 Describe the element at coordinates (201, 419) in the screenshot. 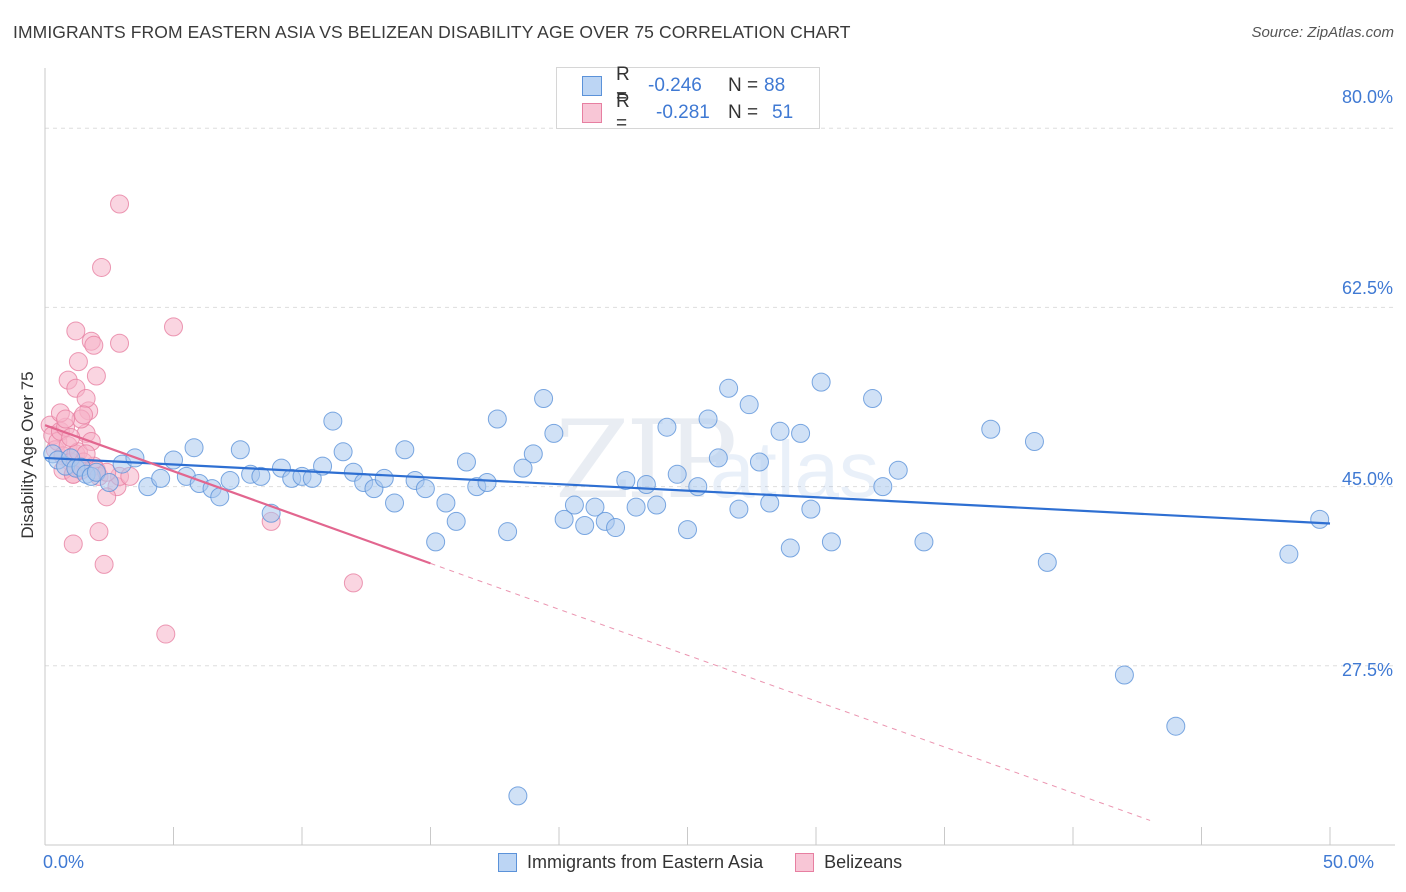

I see `belizeans-points` at that location.